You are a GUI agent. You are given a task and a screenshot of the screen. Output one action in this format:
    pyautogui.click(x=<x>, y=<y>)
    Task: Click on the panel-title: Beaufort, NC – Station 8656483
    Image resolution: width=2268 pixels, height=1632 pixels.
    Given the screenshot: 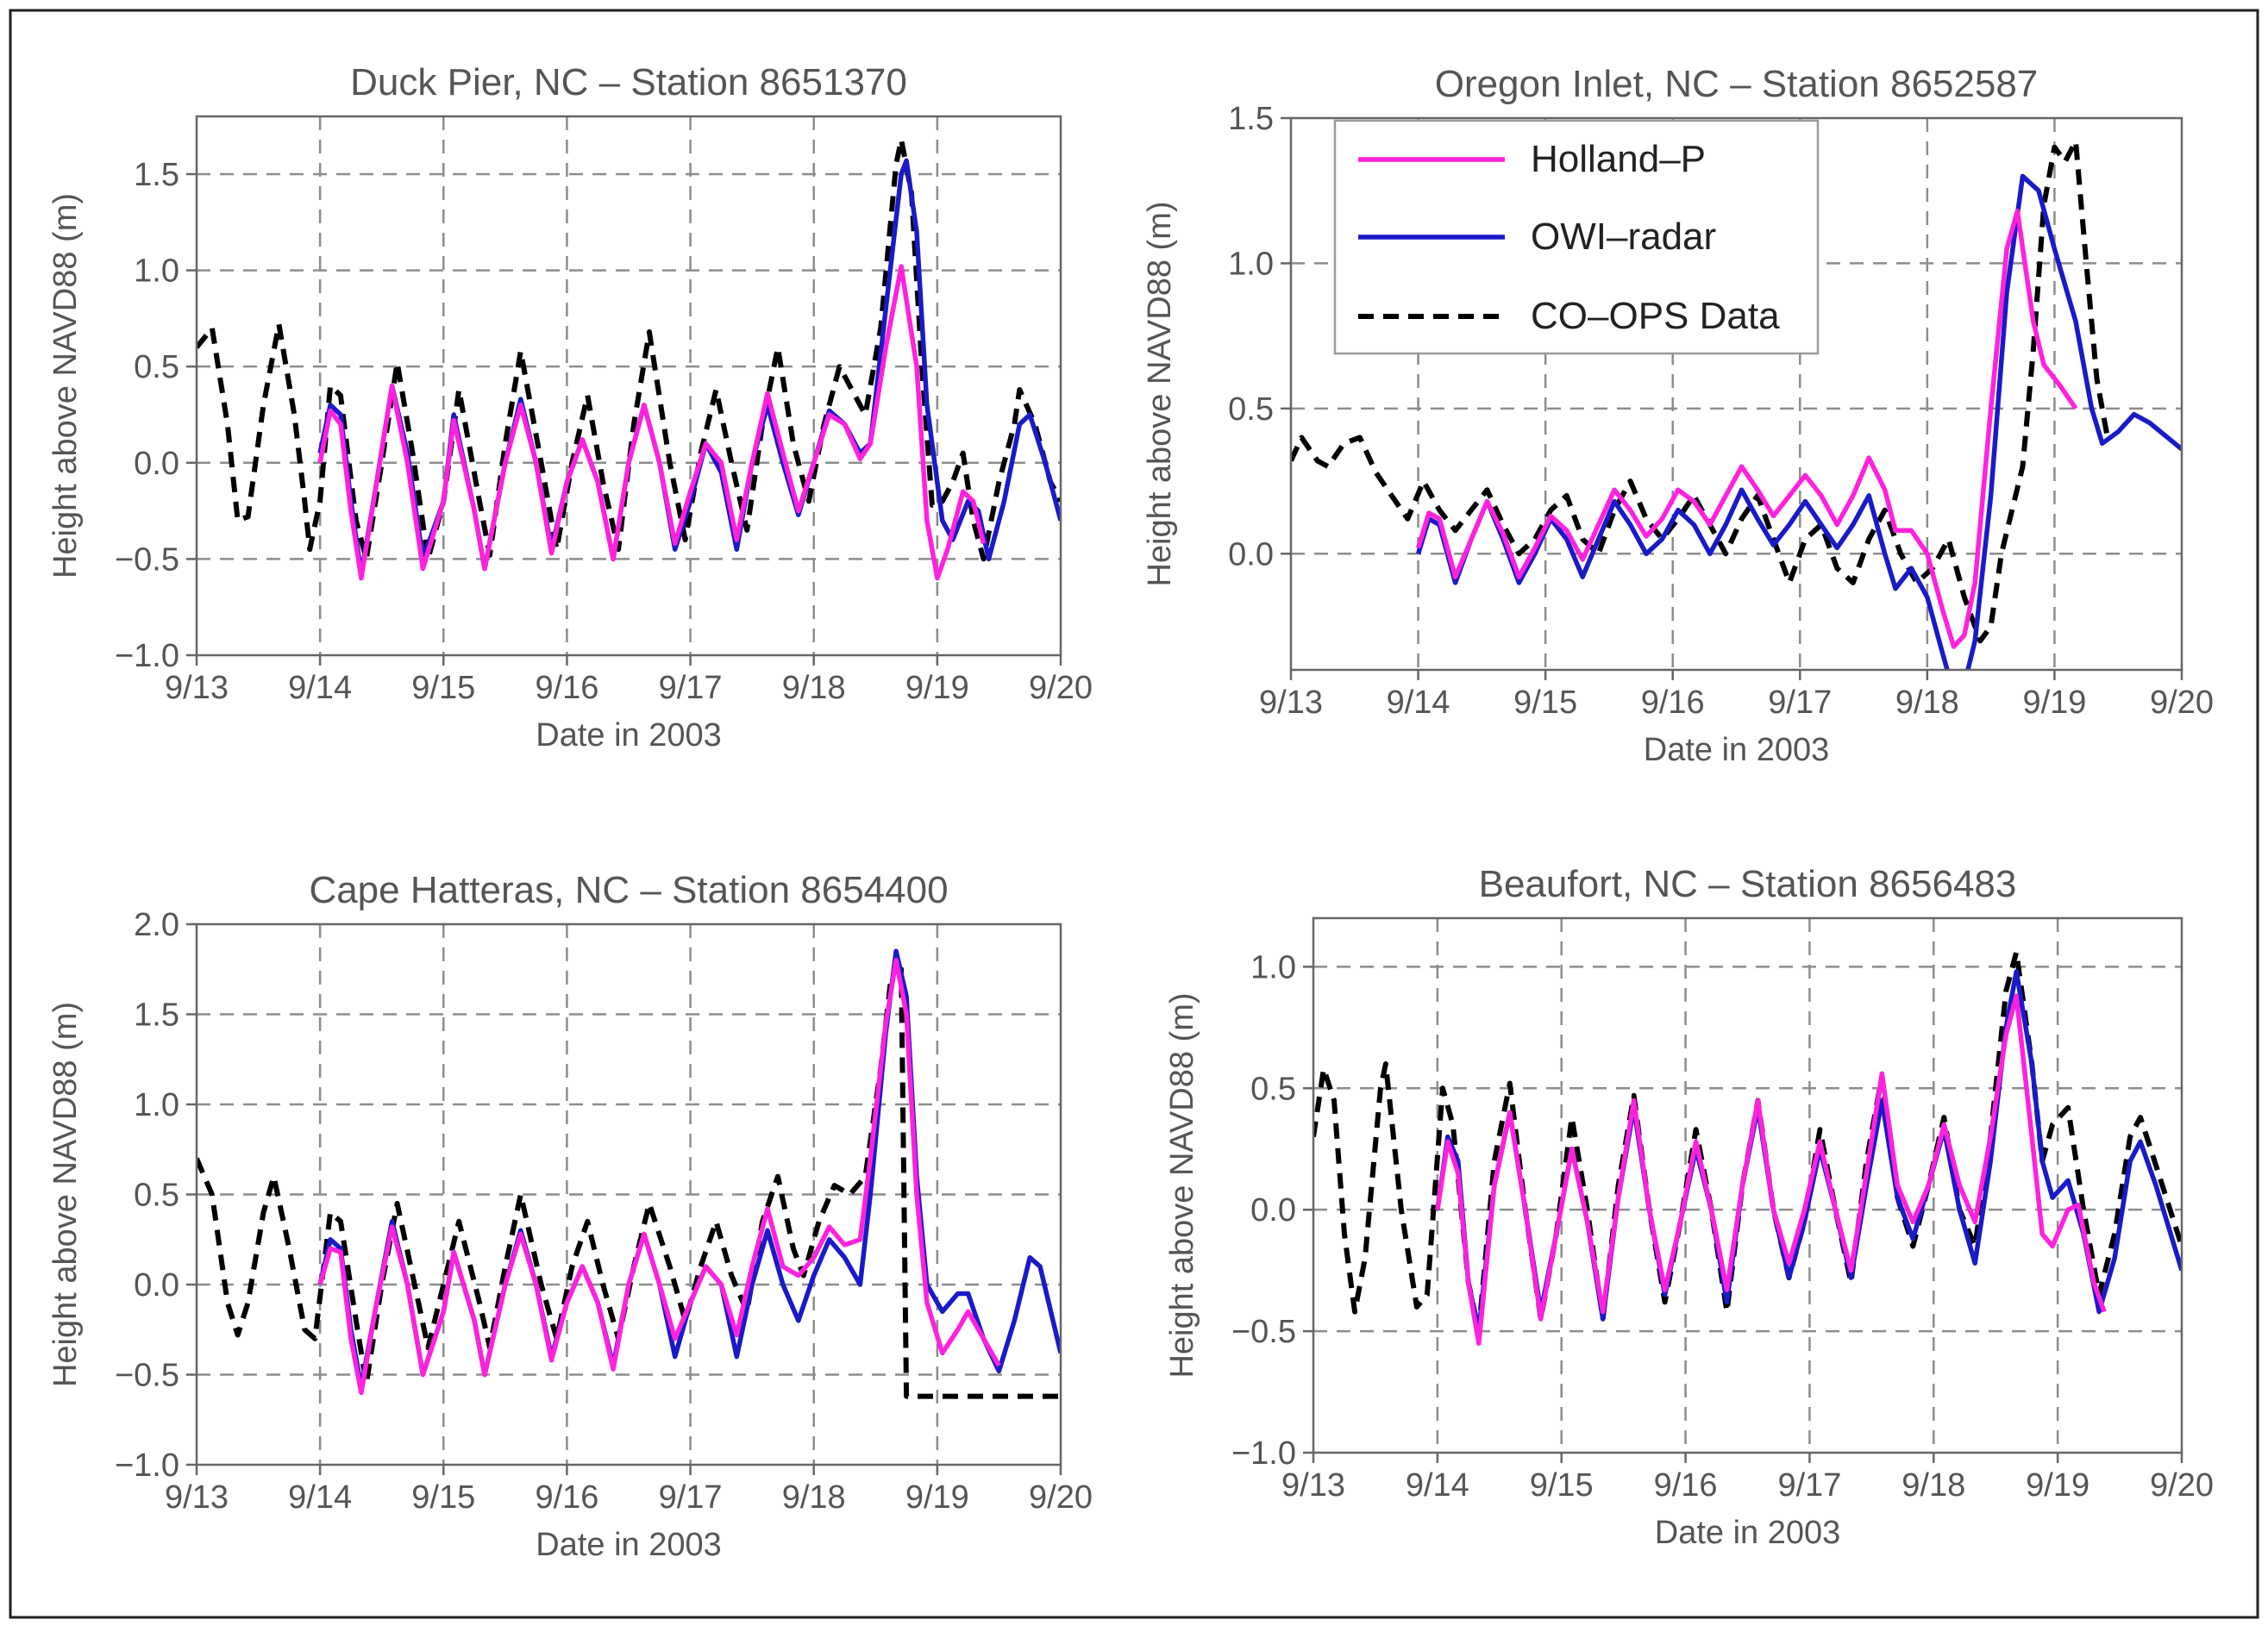 What is the action you would take?
    pyautogui.click(x=1748, y=884)
    